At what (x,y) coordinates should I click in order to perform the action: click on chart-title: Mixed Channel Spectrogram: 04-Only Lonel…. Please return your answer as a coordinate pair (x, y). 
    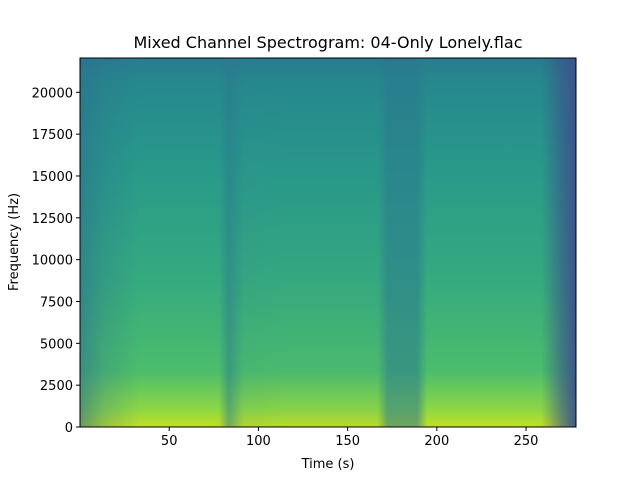
    Looking at the image, I should click on (327, 42).